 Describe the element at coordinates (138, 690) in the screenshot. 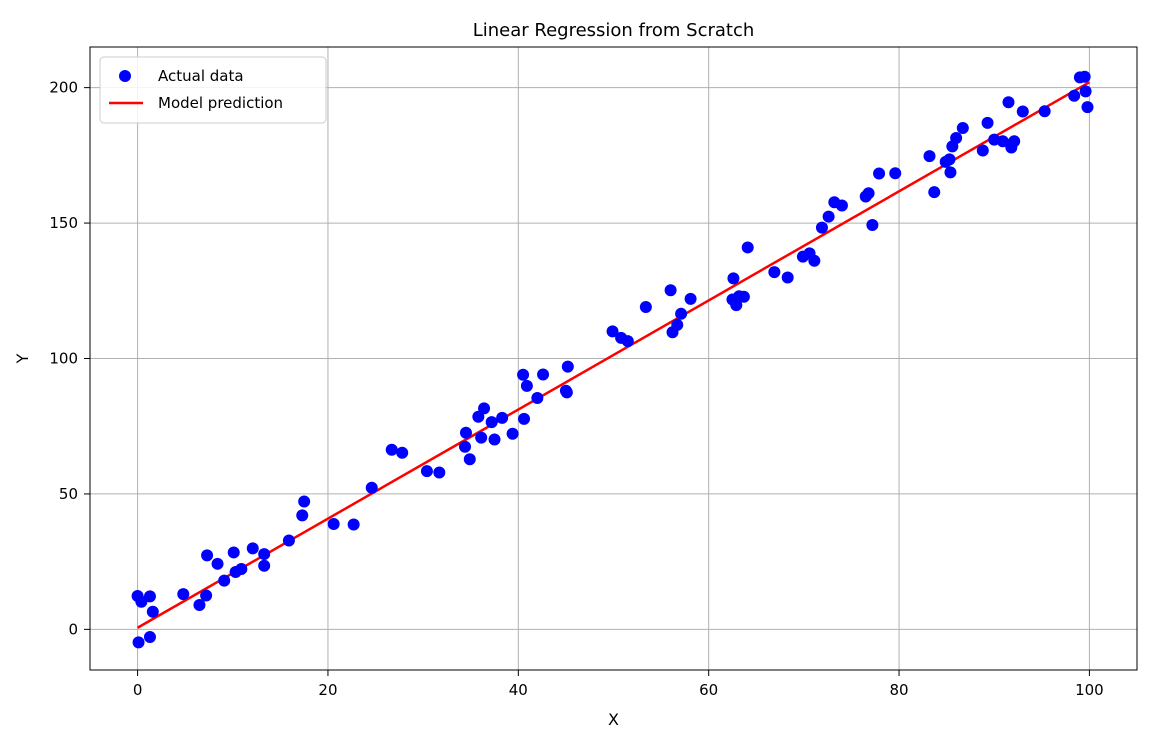

I see `x-tick-label: 0` at that location.